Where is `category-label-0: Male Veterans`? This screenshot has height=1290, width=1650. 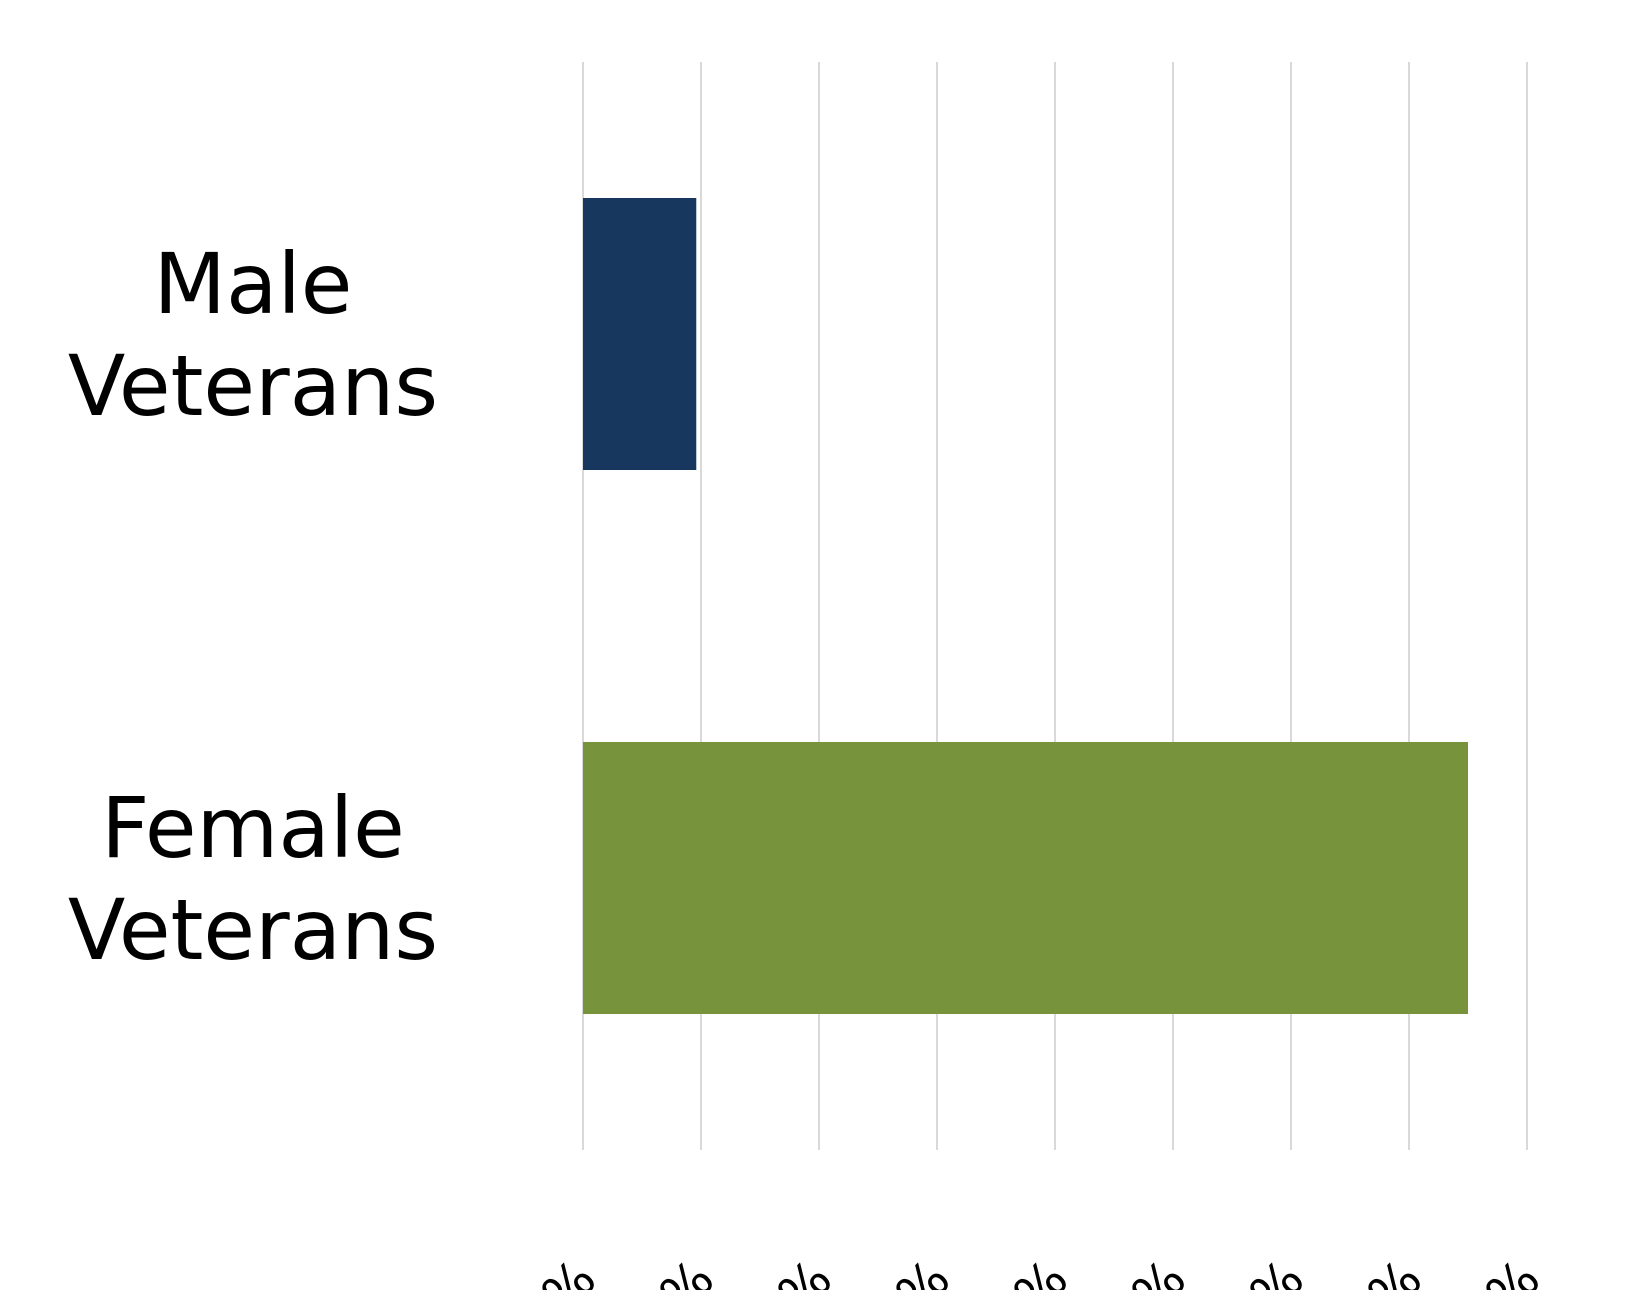
category-label-0: Male Veterans is located at coordinates (253, 335).